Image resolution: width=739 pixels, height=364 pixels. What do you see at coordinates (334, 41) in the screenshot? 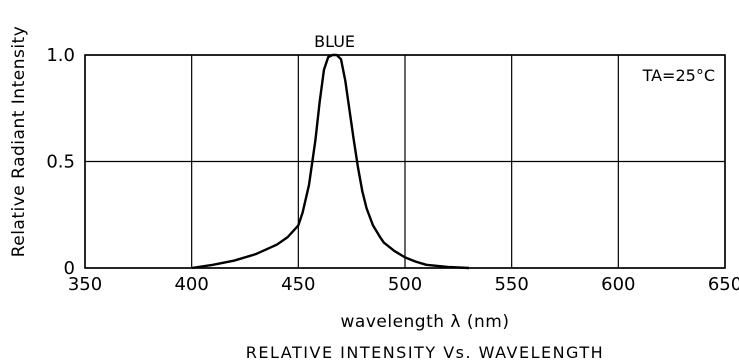
I see `curve-label: BLUE` at bounding box center [334, 41].